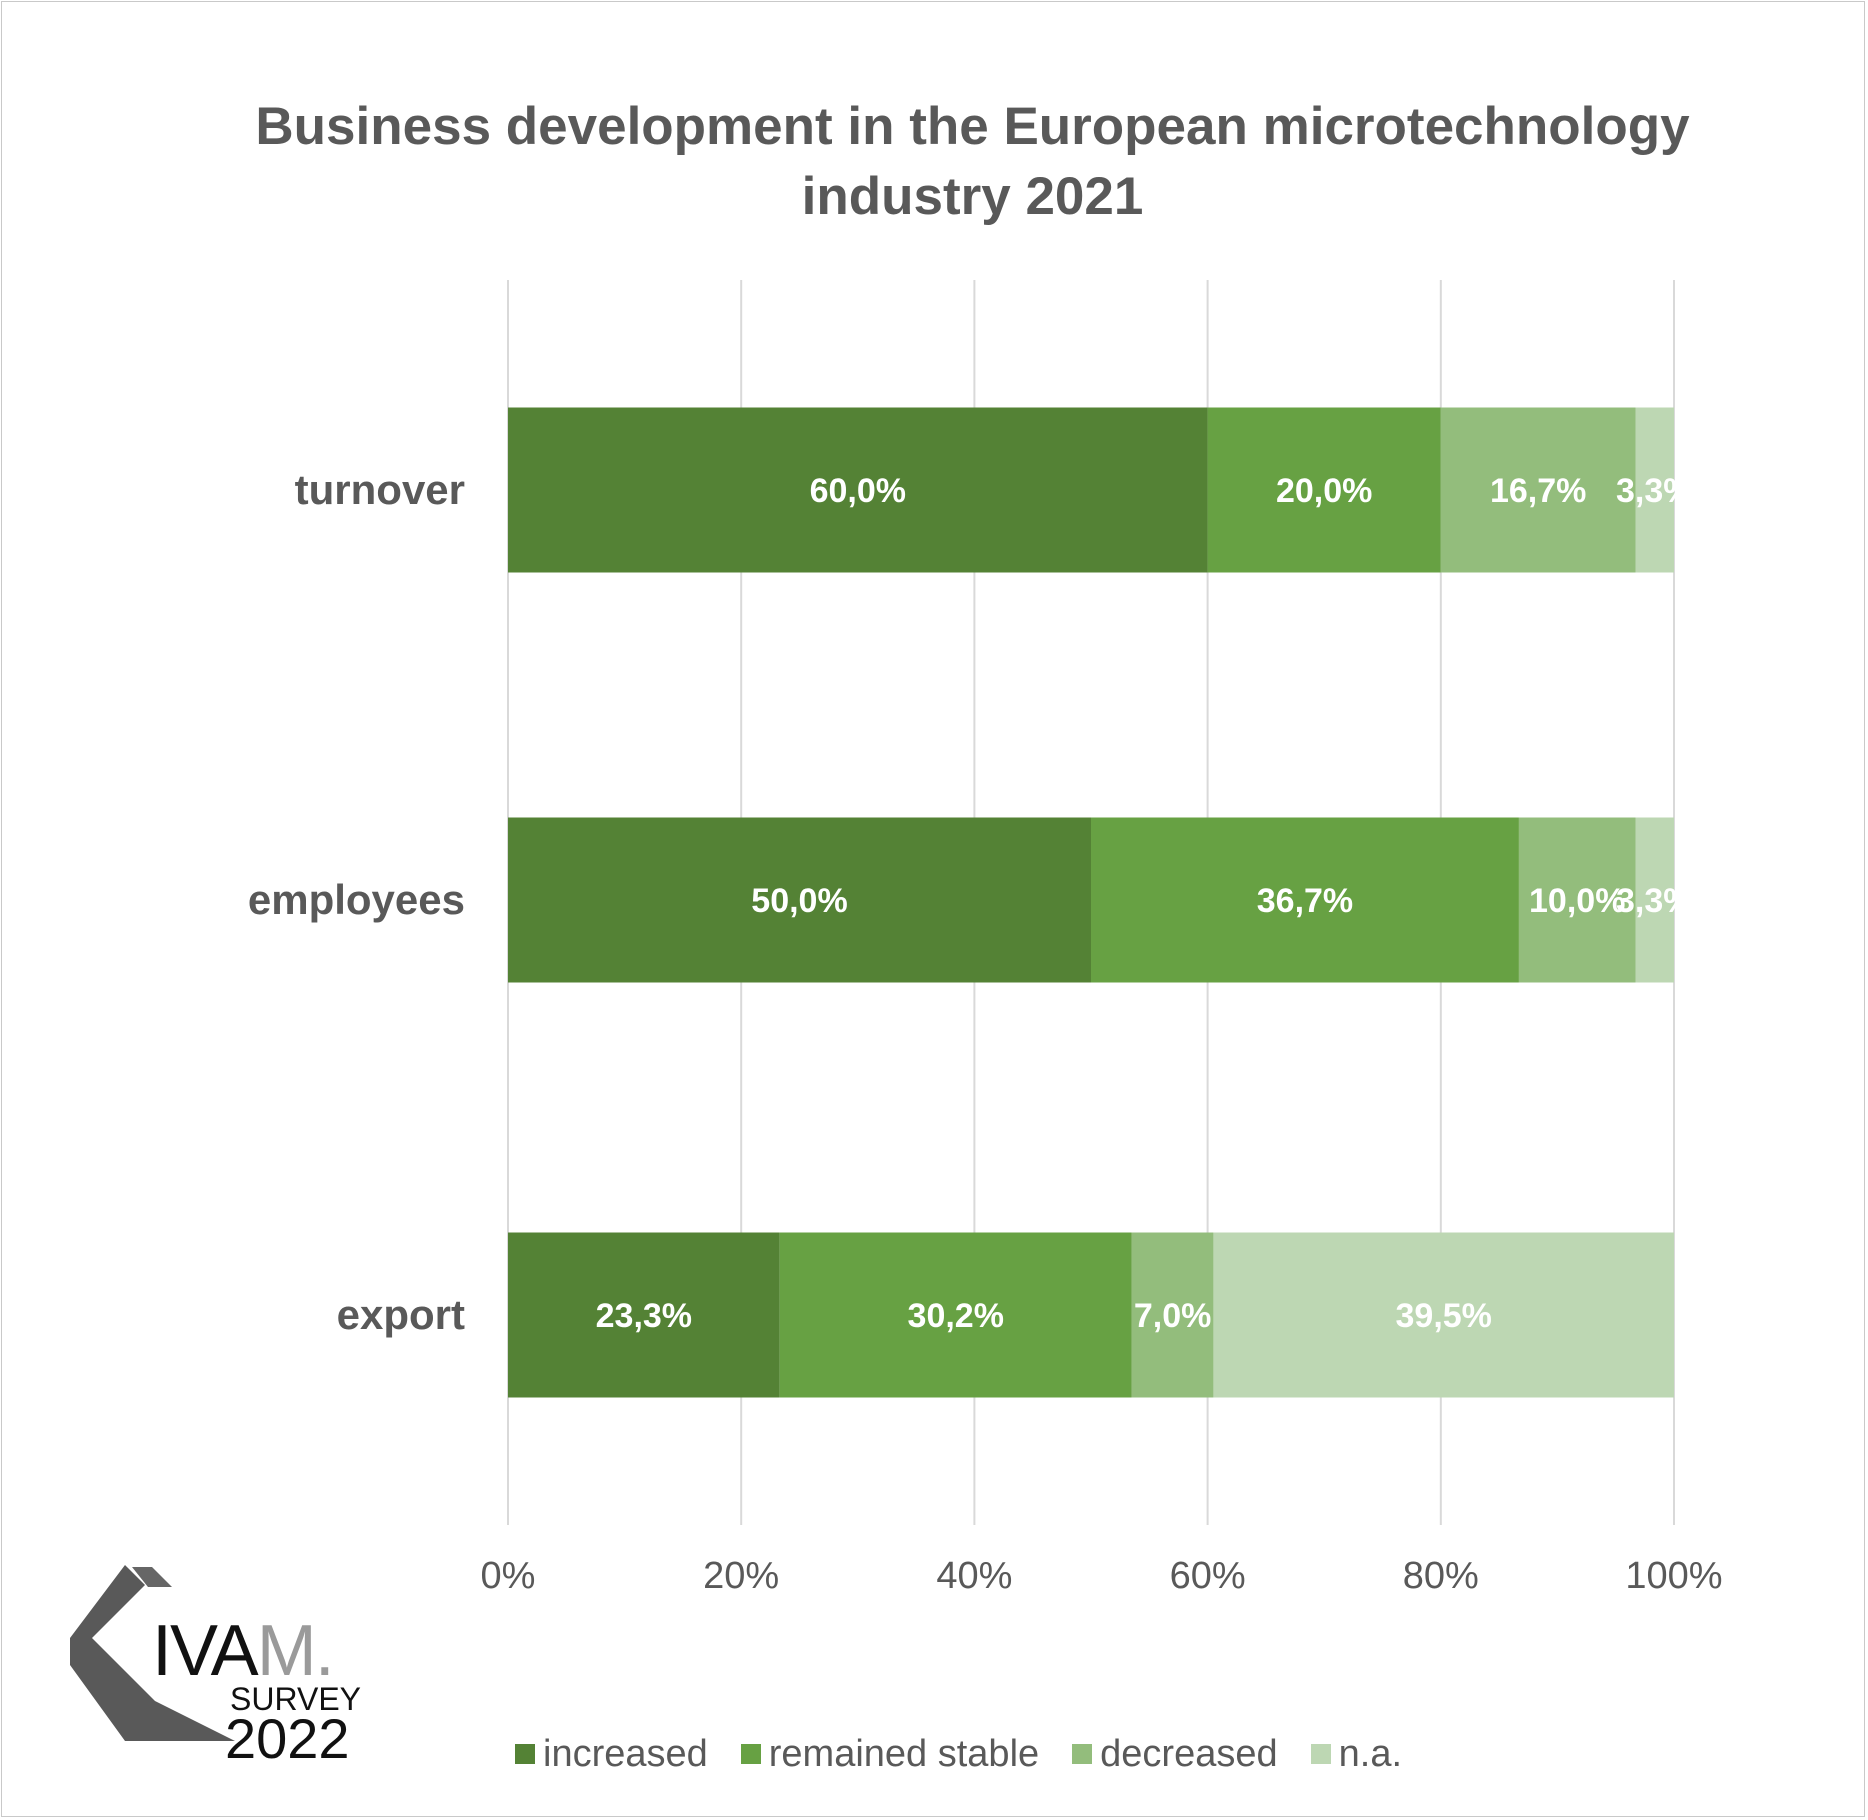  Describe the element at coordinates (152, 1577) in the screenshot. I see `logo-accent-shape` at that location.